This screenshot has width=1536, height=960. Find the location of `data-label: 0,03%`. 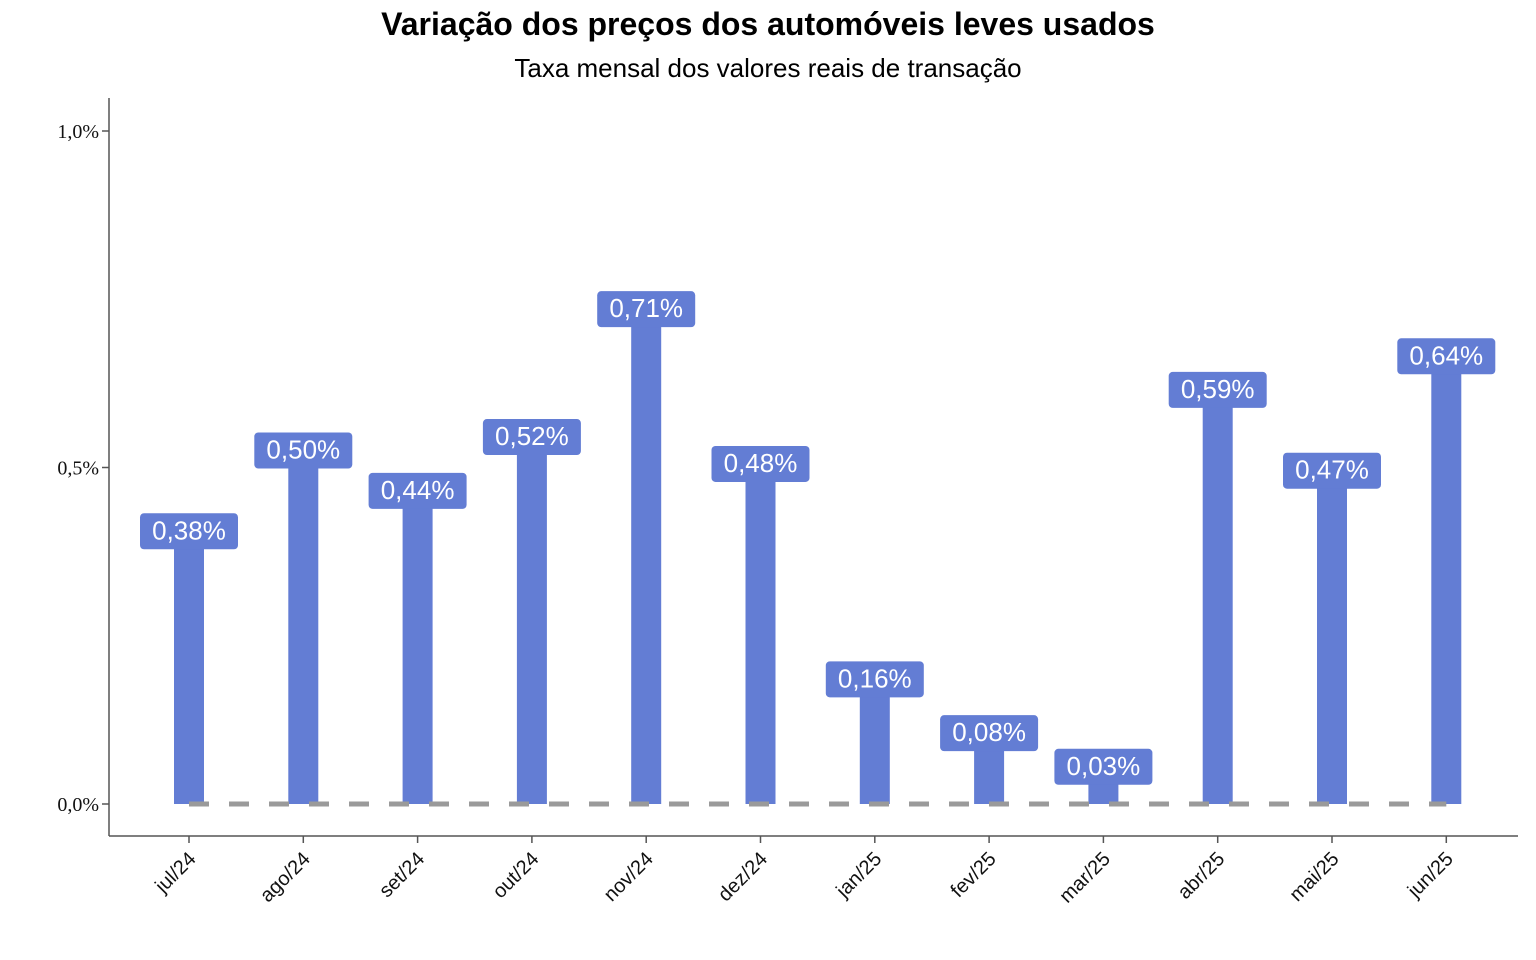

data-label: 0,03% is located at coordinates (1103, 766).